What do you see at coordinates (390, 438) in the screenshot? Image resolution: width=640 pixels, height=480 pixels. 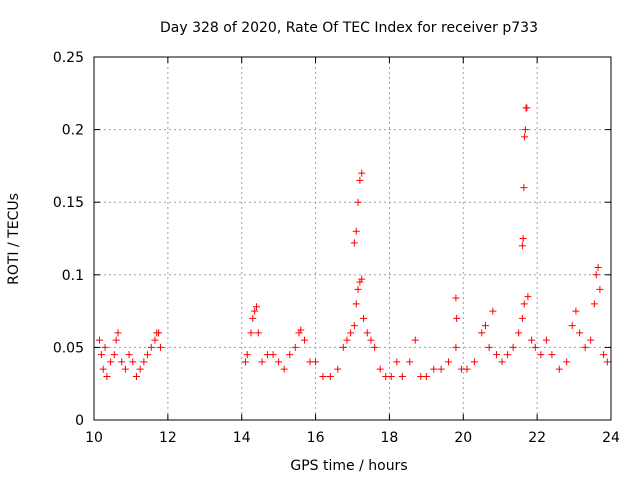 I see `x-tick-label: 18` at bounding box center [390, 438].